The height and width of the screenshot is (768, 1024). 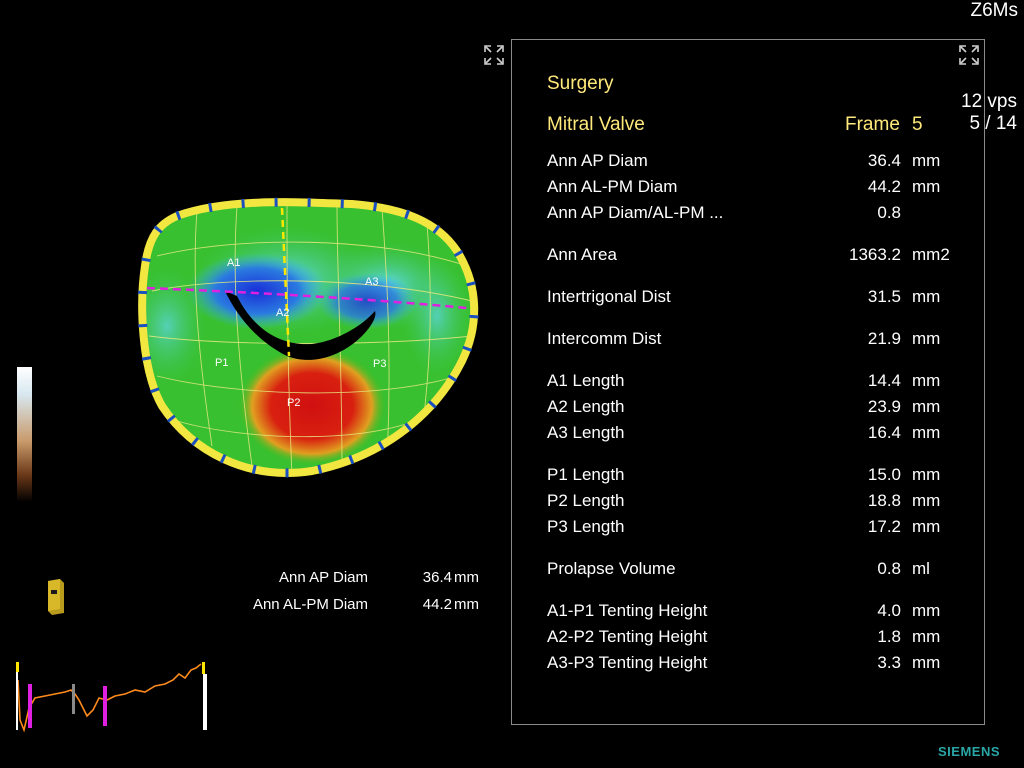 What do you see at coordinates (989, 101) in the screenshot?
I see `volume-rate-text: 12 vps` at bounding box center [989, 101].